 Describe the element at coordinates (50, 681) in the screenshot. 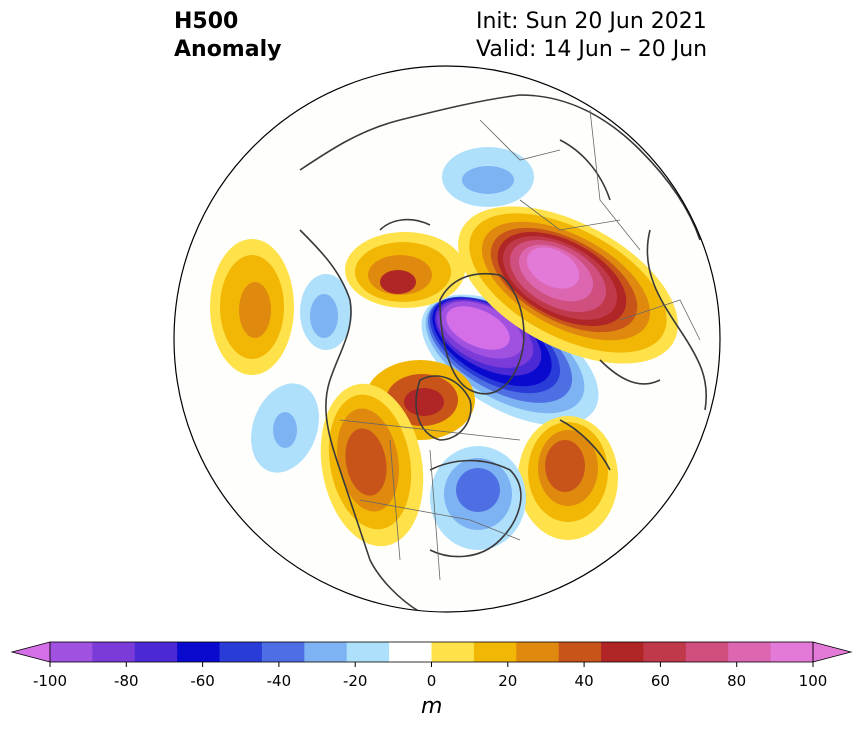

I see `colorbar-tick-label: -100` at that location.